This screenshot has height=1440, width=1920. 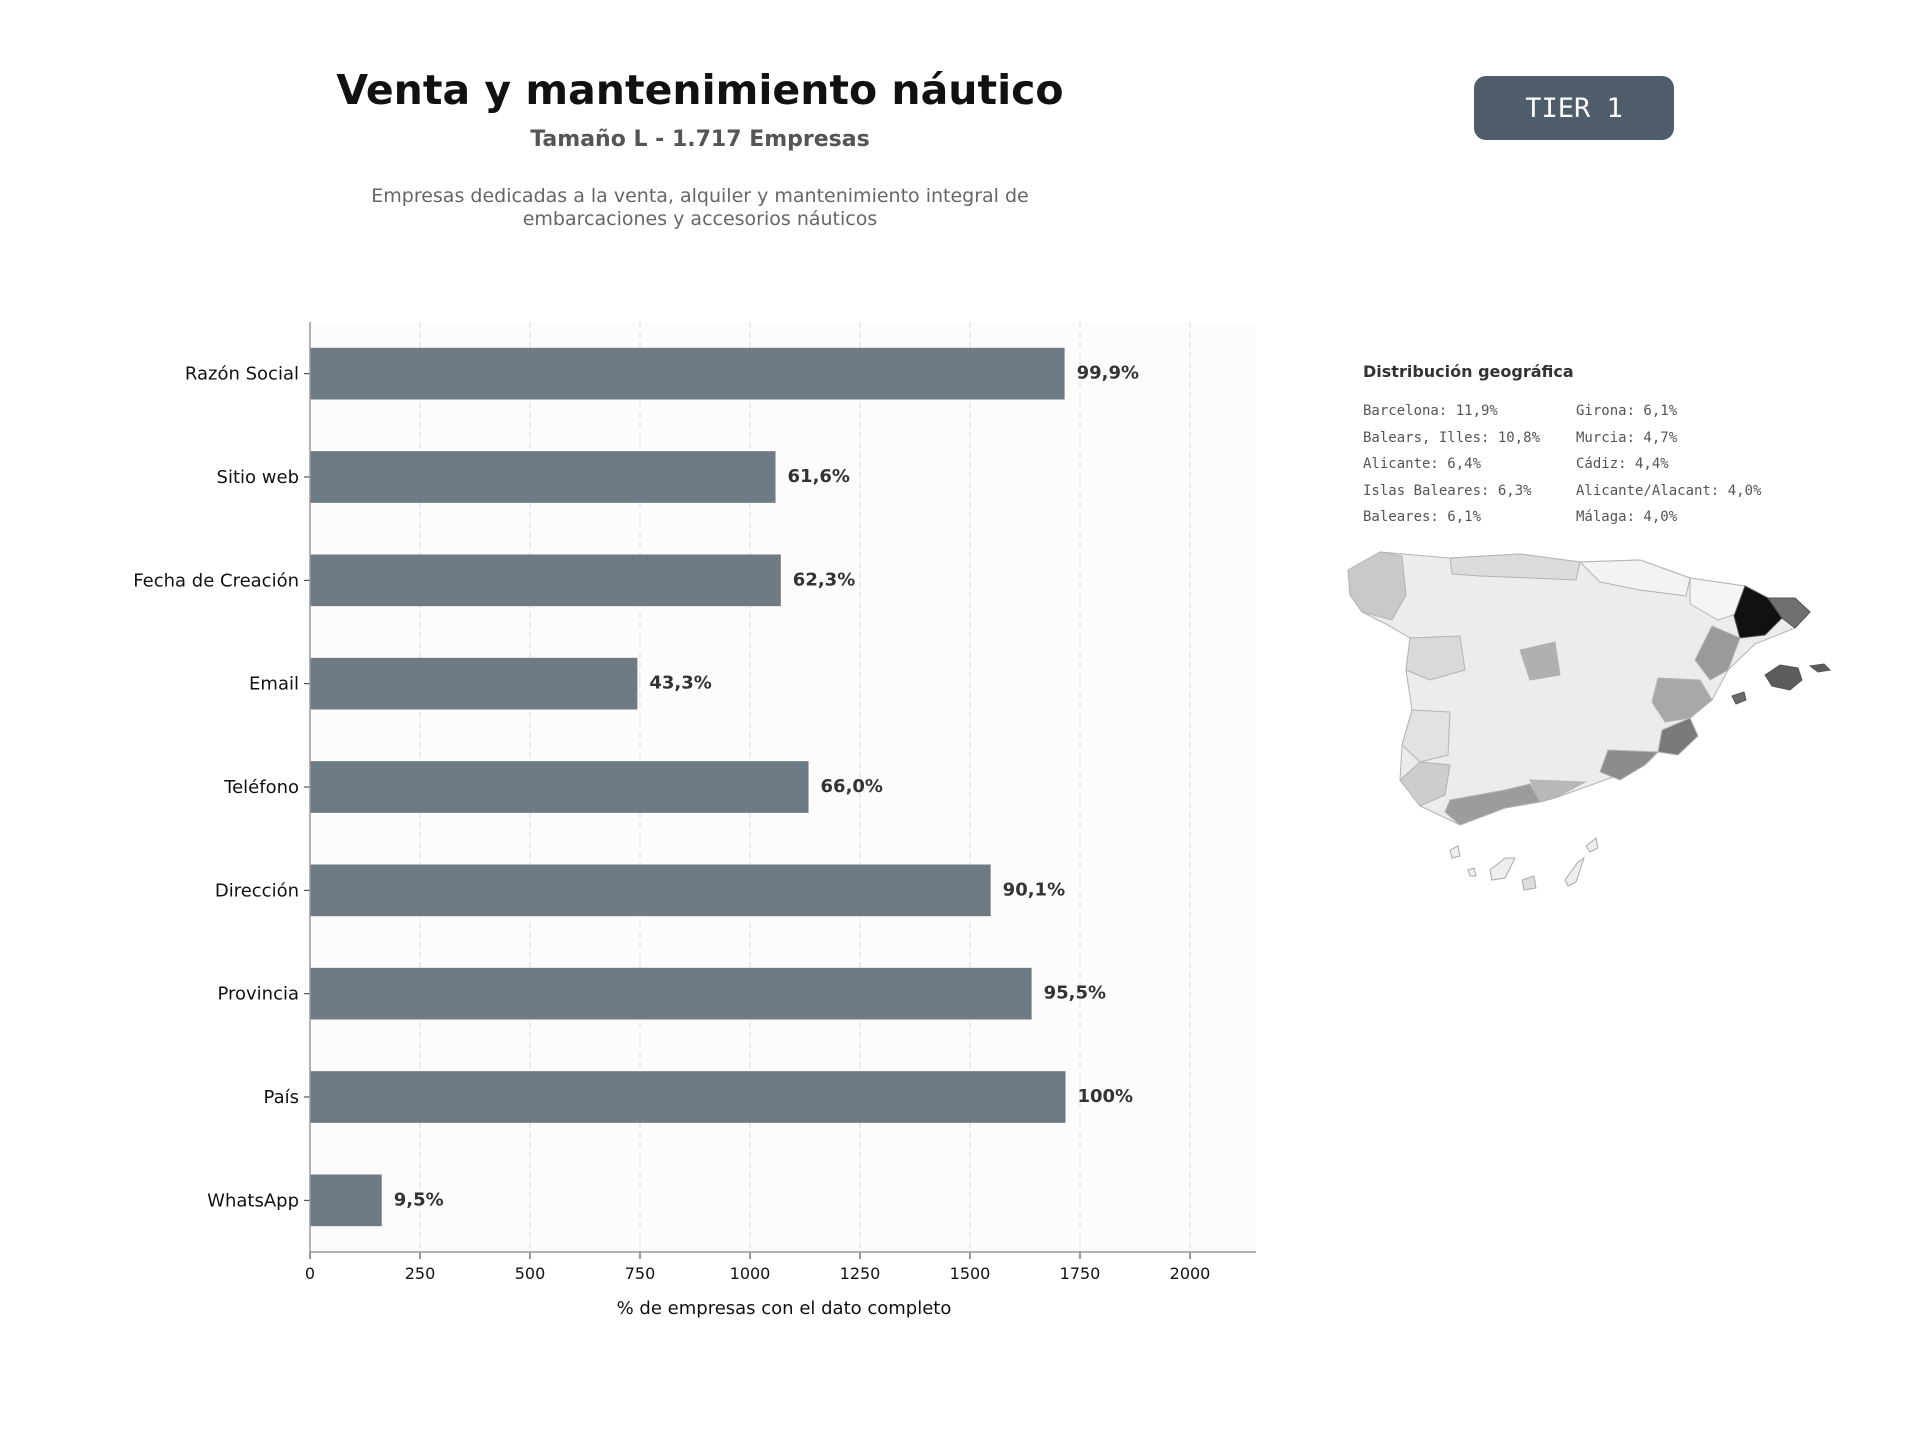 What do you see at coordinates (1430, 411) in the screenshot?
I see `geo-entry: Barcelona: 11,9%` at bounding box center [1430, 411].